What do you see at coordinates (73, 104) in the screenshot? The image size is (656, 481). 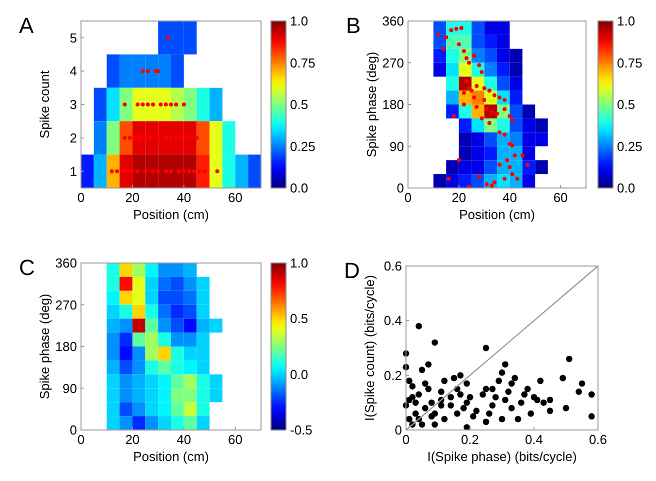 I see `y-tick-label: 3` at bounding box center [73, 104].